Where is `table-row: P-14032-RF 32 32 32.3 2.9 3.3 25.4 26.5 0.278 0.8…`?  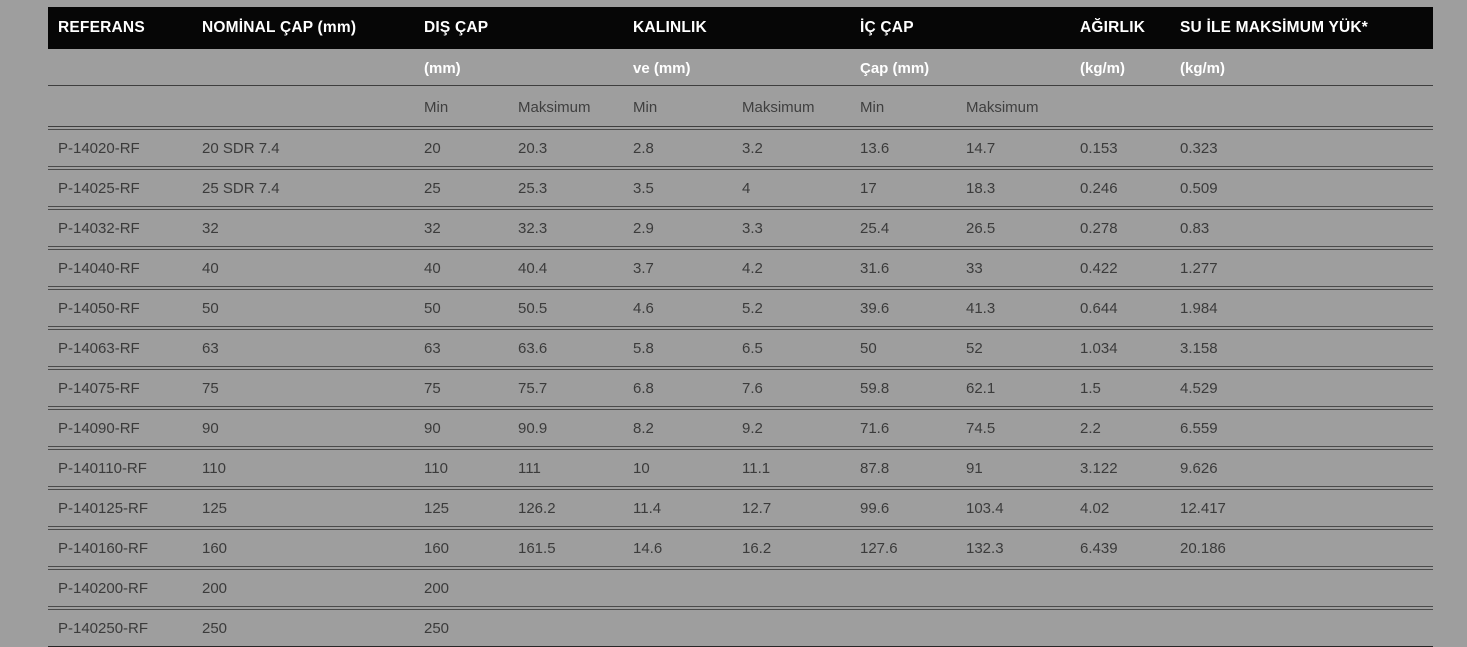
table-row: P-14032-RF 32 32 32.3 2.9 3.3 25.4 26.5 0.278 0.8… is located at coordinates (740, 228).